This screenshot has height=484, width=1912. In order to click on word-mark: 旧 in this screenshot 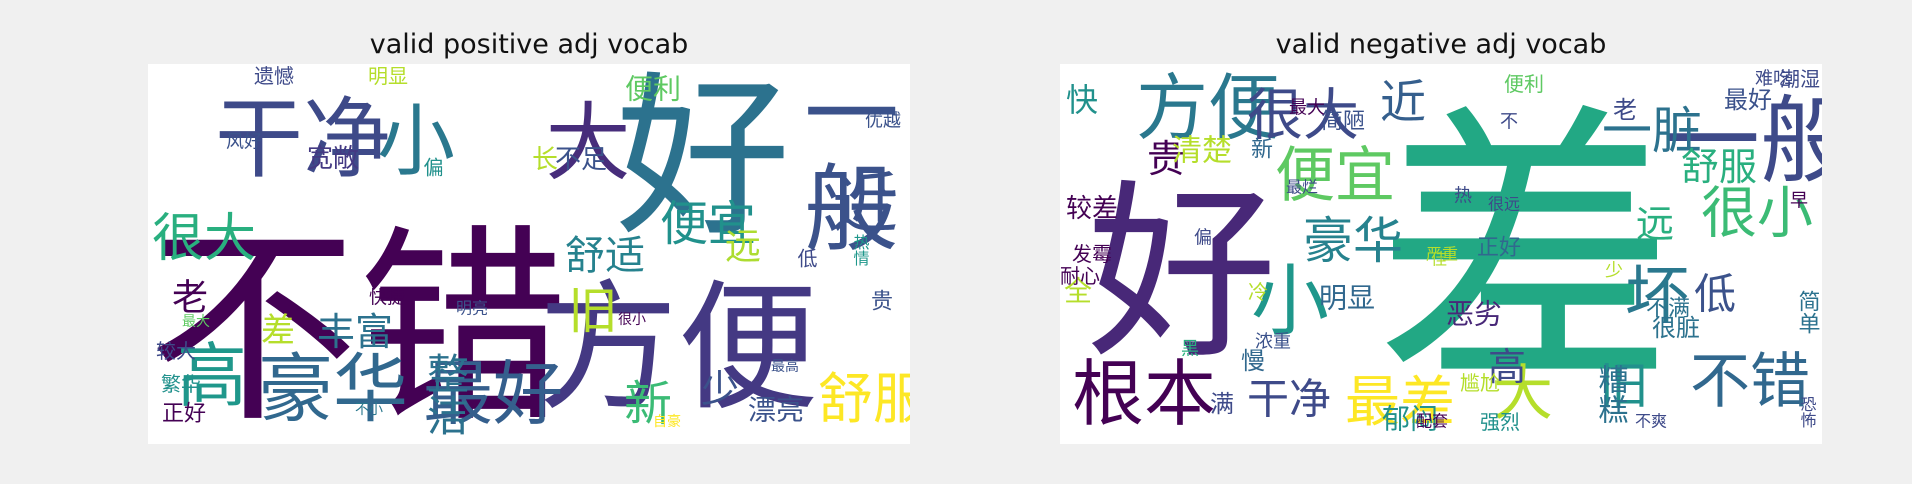, I will do `click(1624, 386)`.